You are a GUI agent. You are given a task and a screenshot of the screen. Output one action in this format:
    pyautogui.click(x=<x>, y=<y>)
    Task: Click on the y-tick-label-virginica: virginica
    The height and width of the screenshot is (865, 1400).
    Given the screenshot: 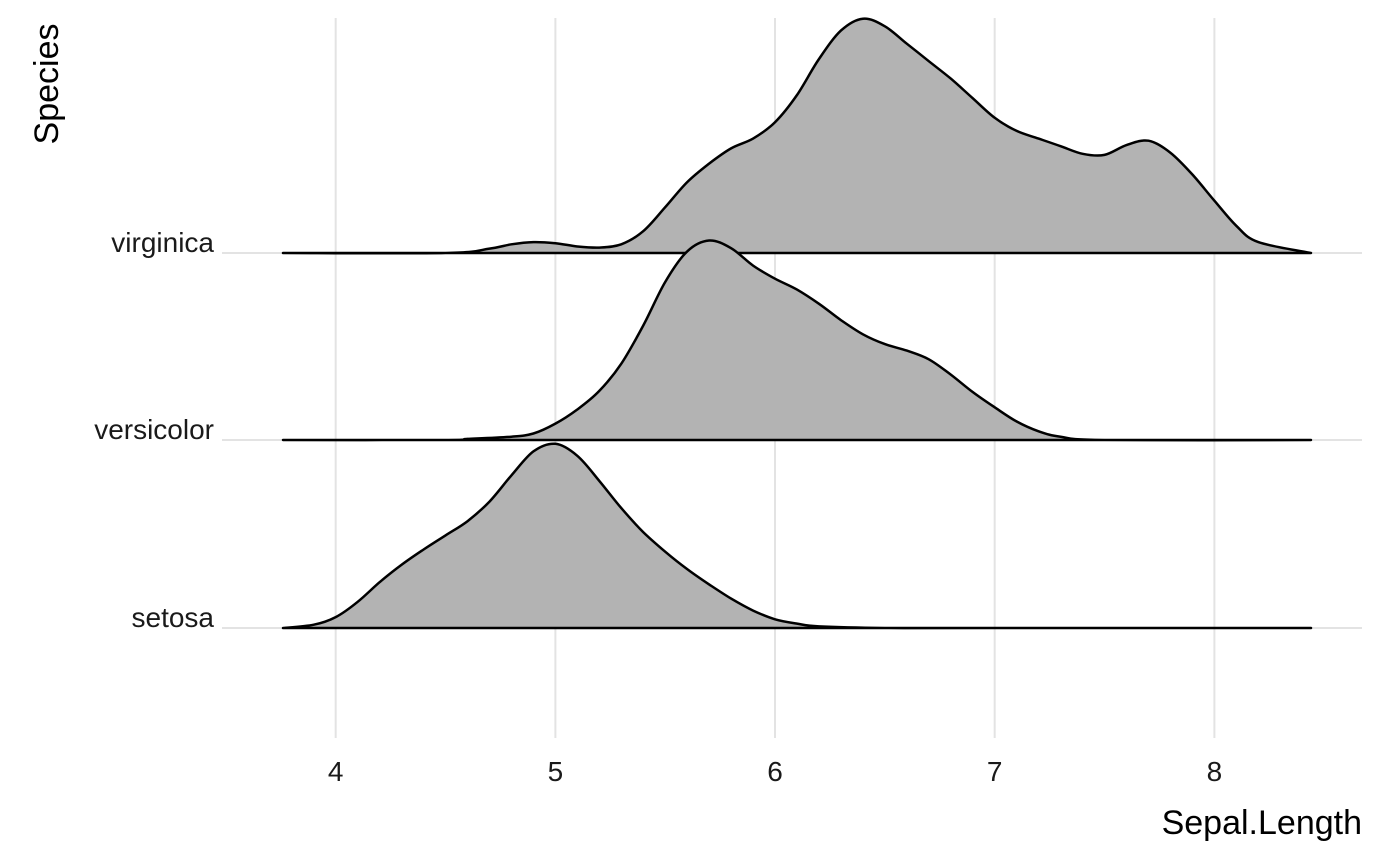 What is the action you would take?
    pyautogui.click(x=162, y=242)
    